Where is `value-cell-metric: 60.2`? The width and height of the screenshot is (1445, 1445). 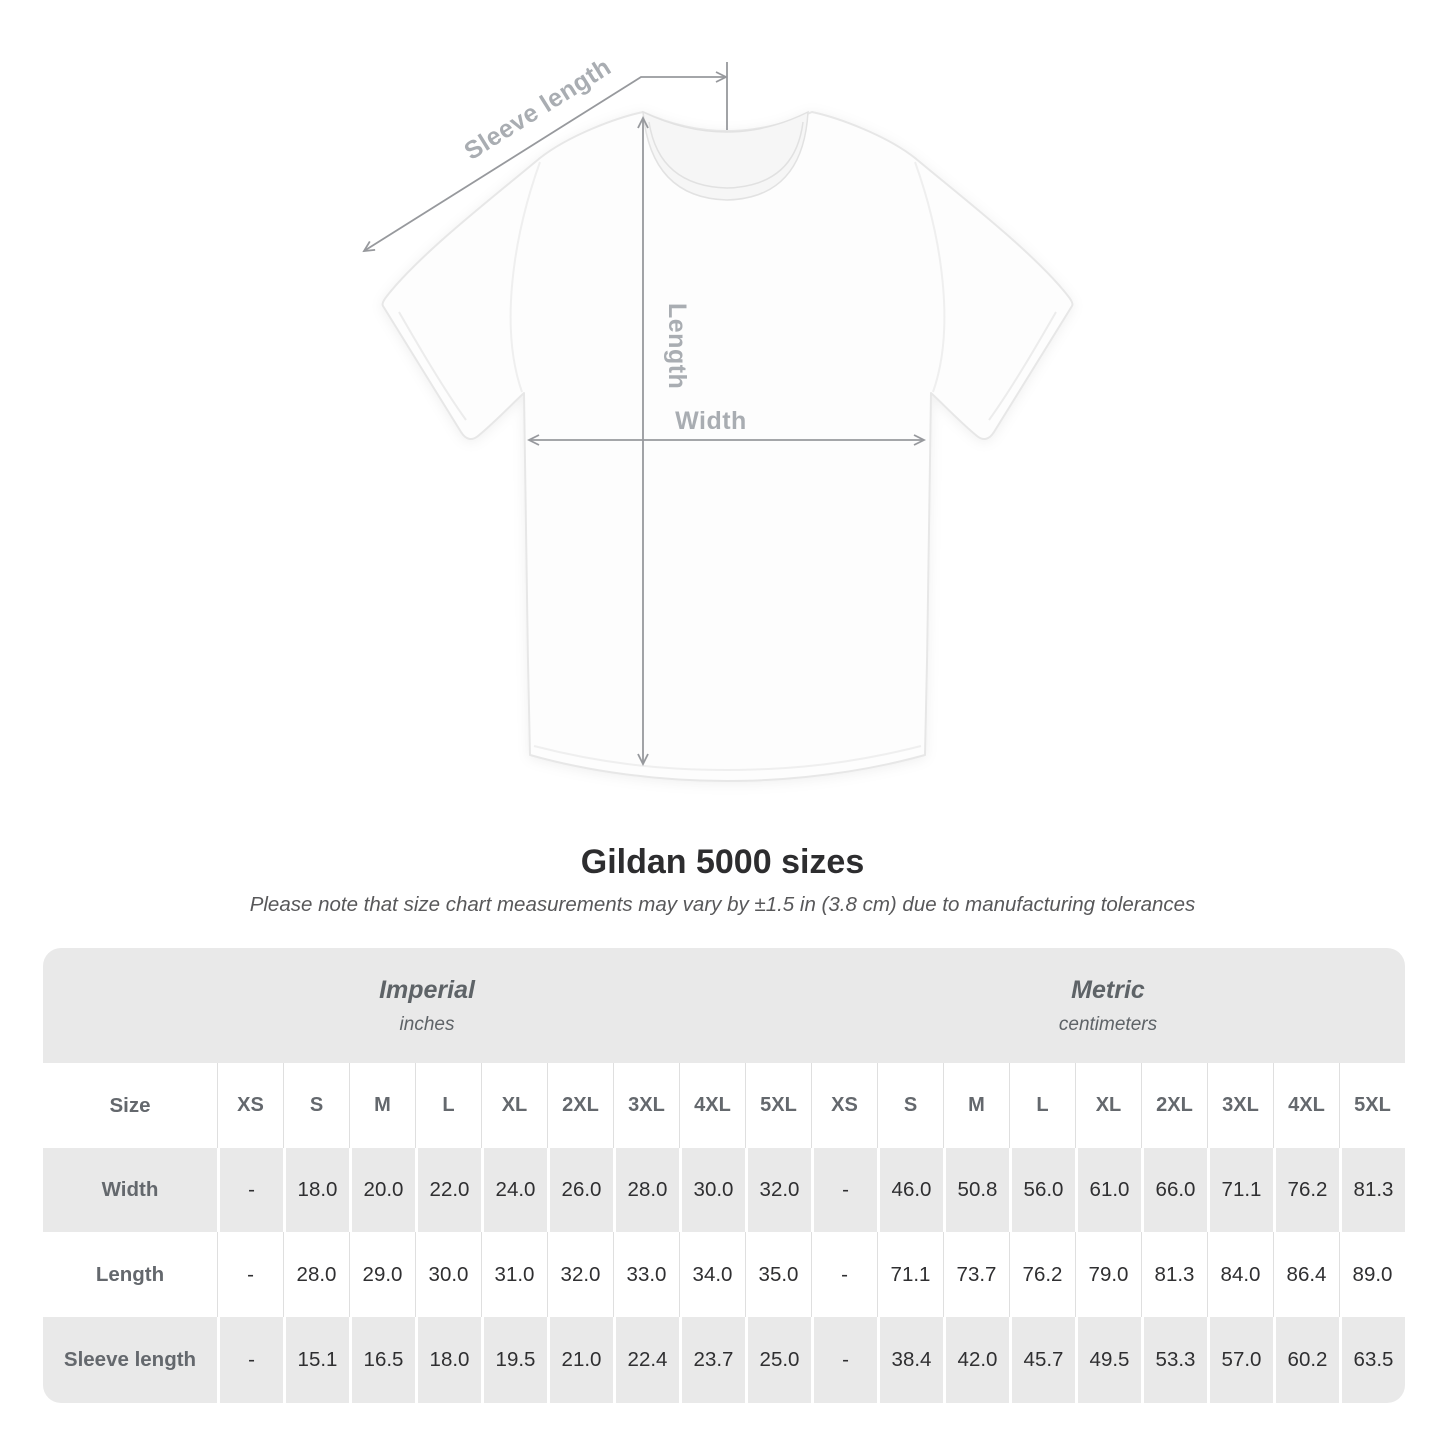
value-cell-metric: 60.2 is located at coordinates (1306, 1360).